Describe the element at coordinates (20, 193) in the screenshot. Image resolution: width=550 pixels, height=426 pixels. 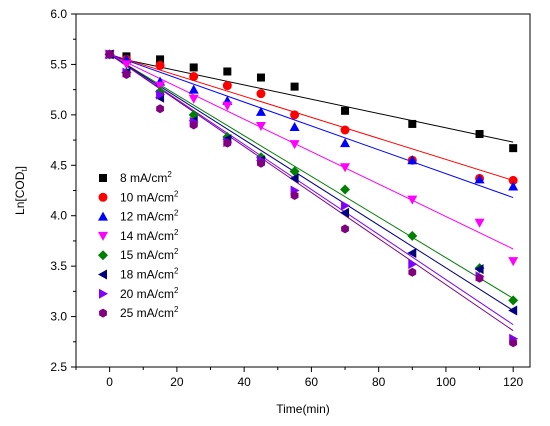
I see `y-axis-label-main: Ln[COD` at that location.